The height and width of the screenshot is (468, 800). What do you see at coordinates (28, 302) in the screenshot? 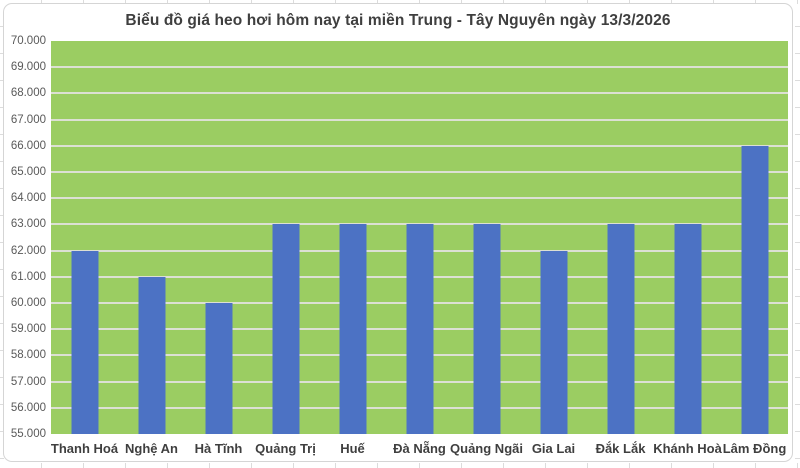
I see `y-tick-label: 60.000` at bounding box center [28, 302].